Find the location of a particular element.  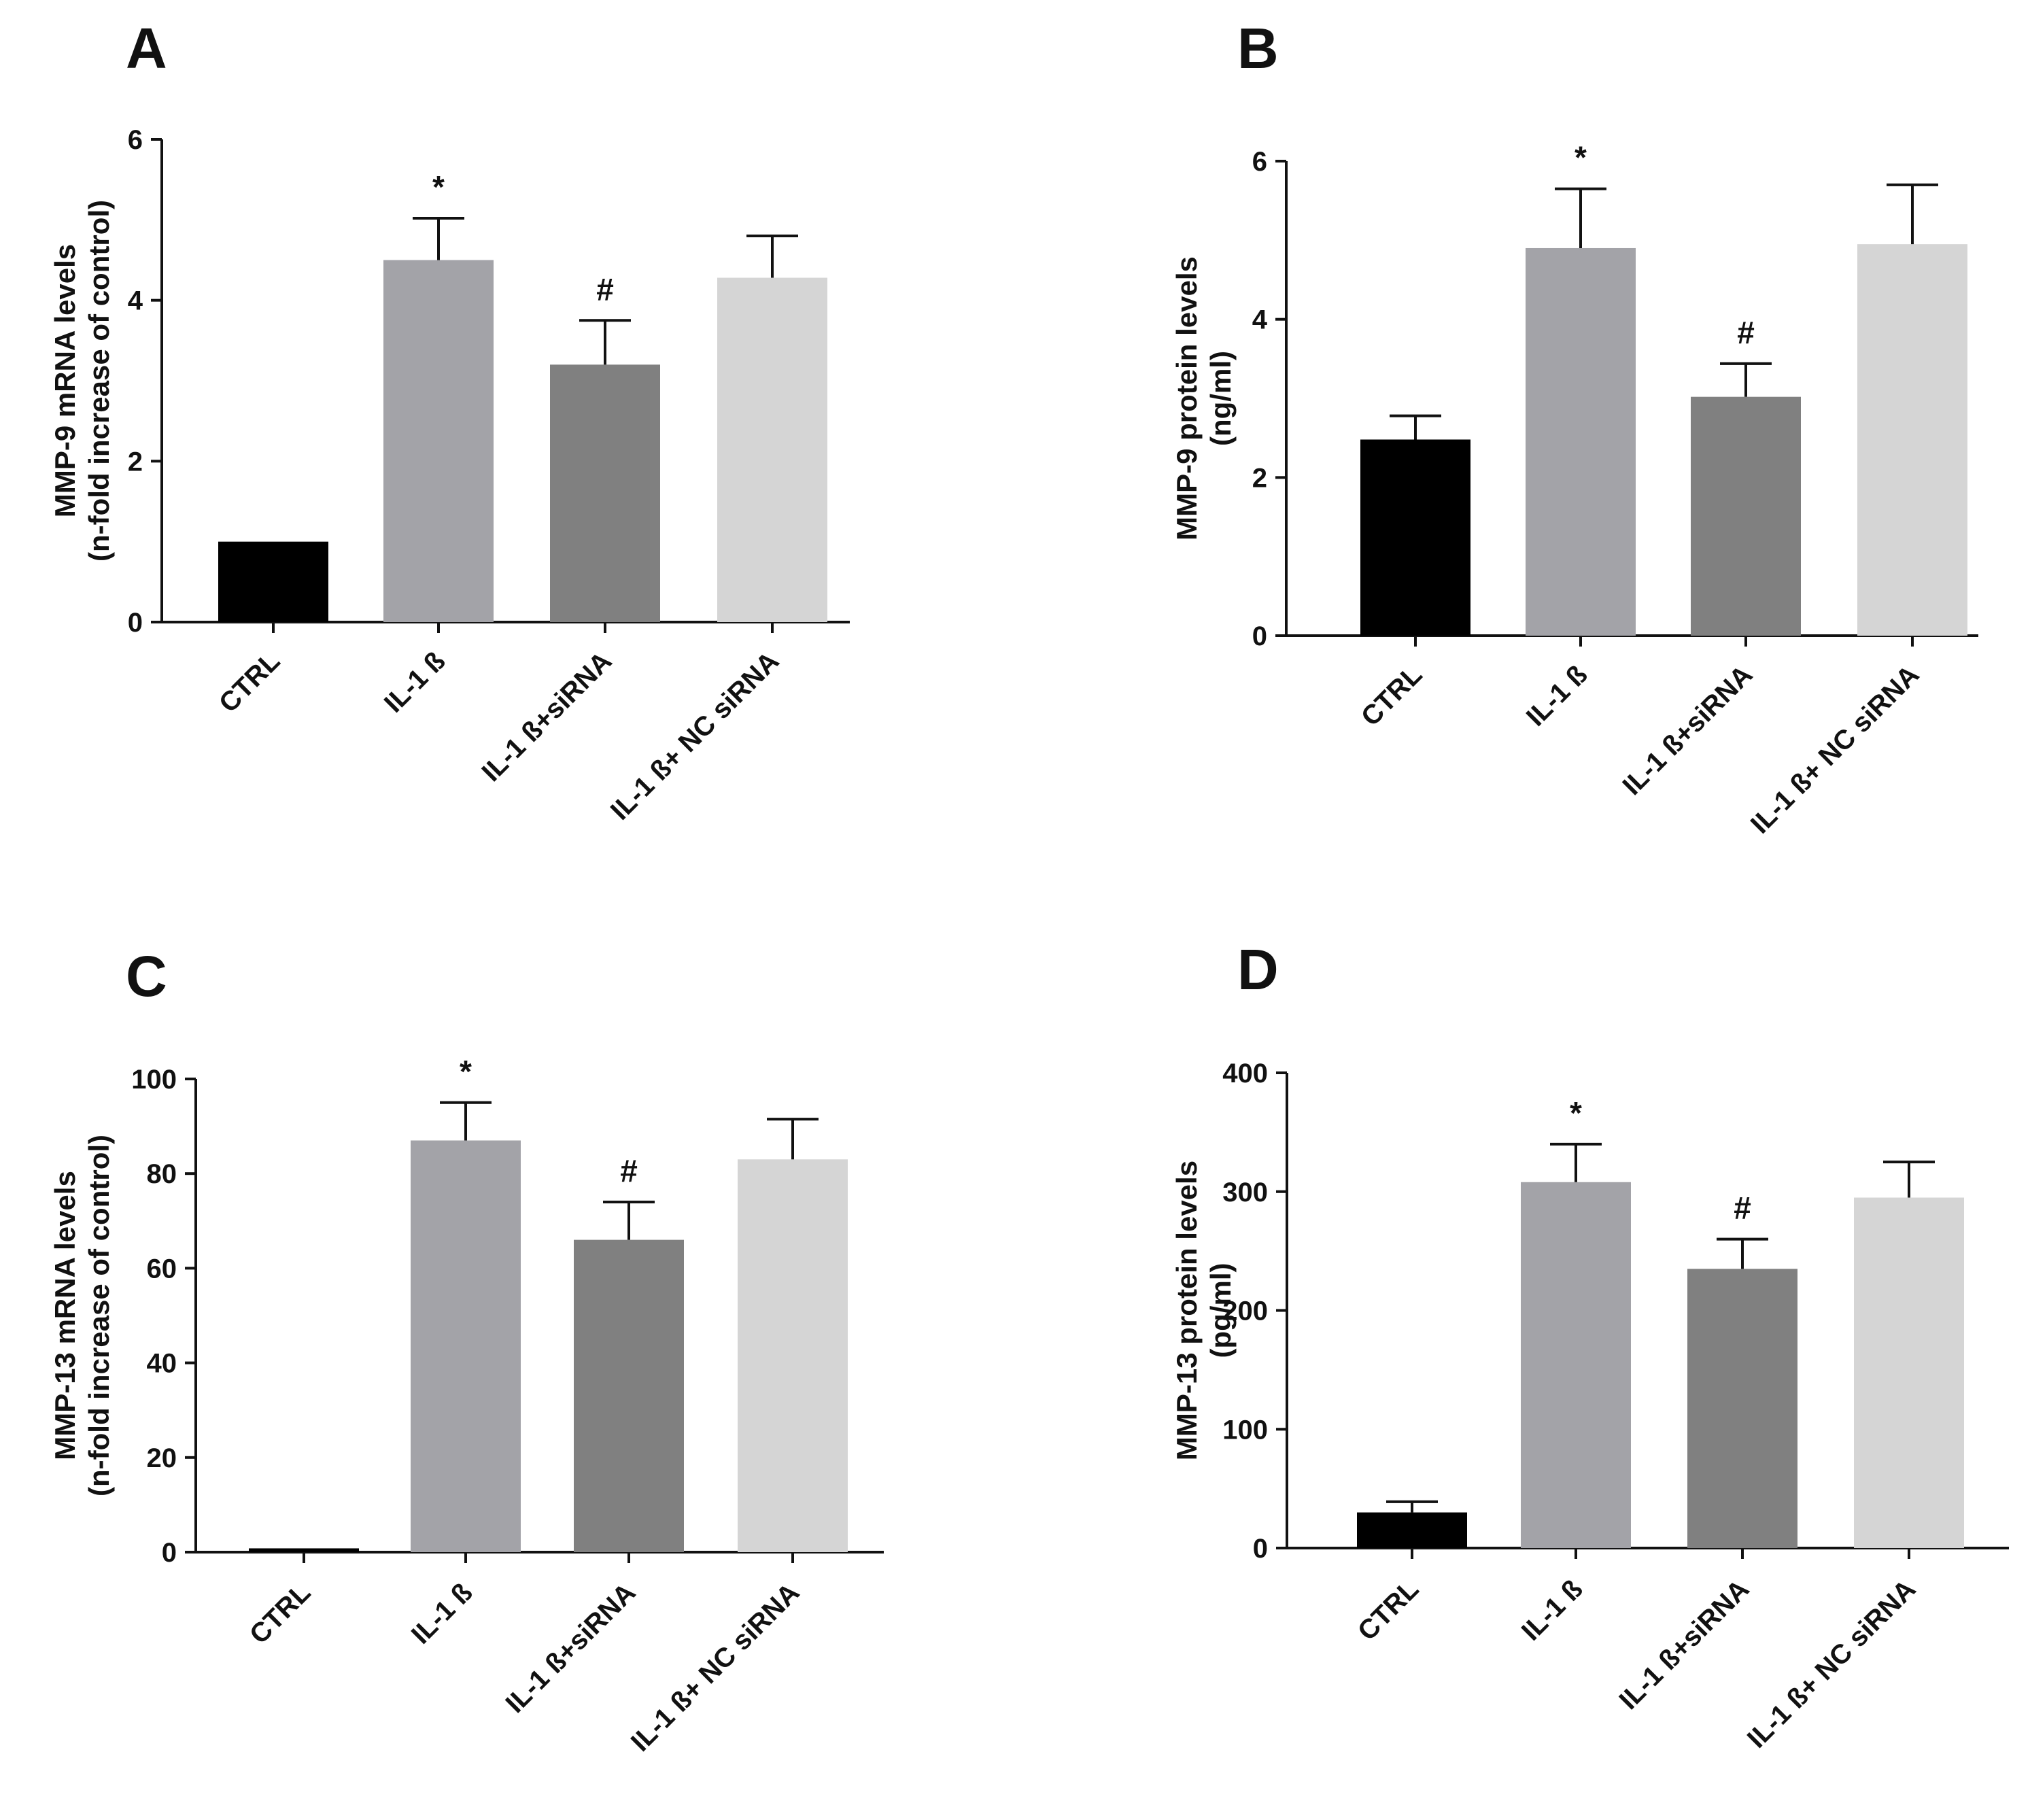

y-axis-label-line-a: MMP-9 mRNA levels is located at coordinates (65, 380).